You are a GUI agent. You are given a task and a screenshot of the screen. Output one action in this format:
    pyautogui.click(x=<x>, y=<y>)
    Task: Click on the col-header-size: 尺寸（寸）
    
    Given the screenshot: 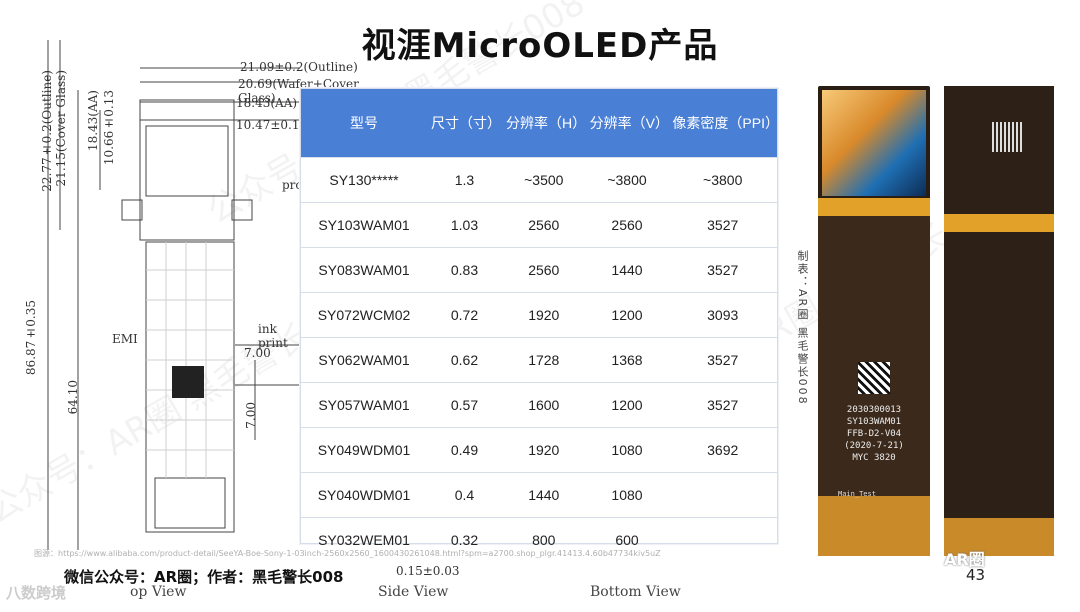 What is the action you would take?
    pyautogui.click(x=464, y=123)
    